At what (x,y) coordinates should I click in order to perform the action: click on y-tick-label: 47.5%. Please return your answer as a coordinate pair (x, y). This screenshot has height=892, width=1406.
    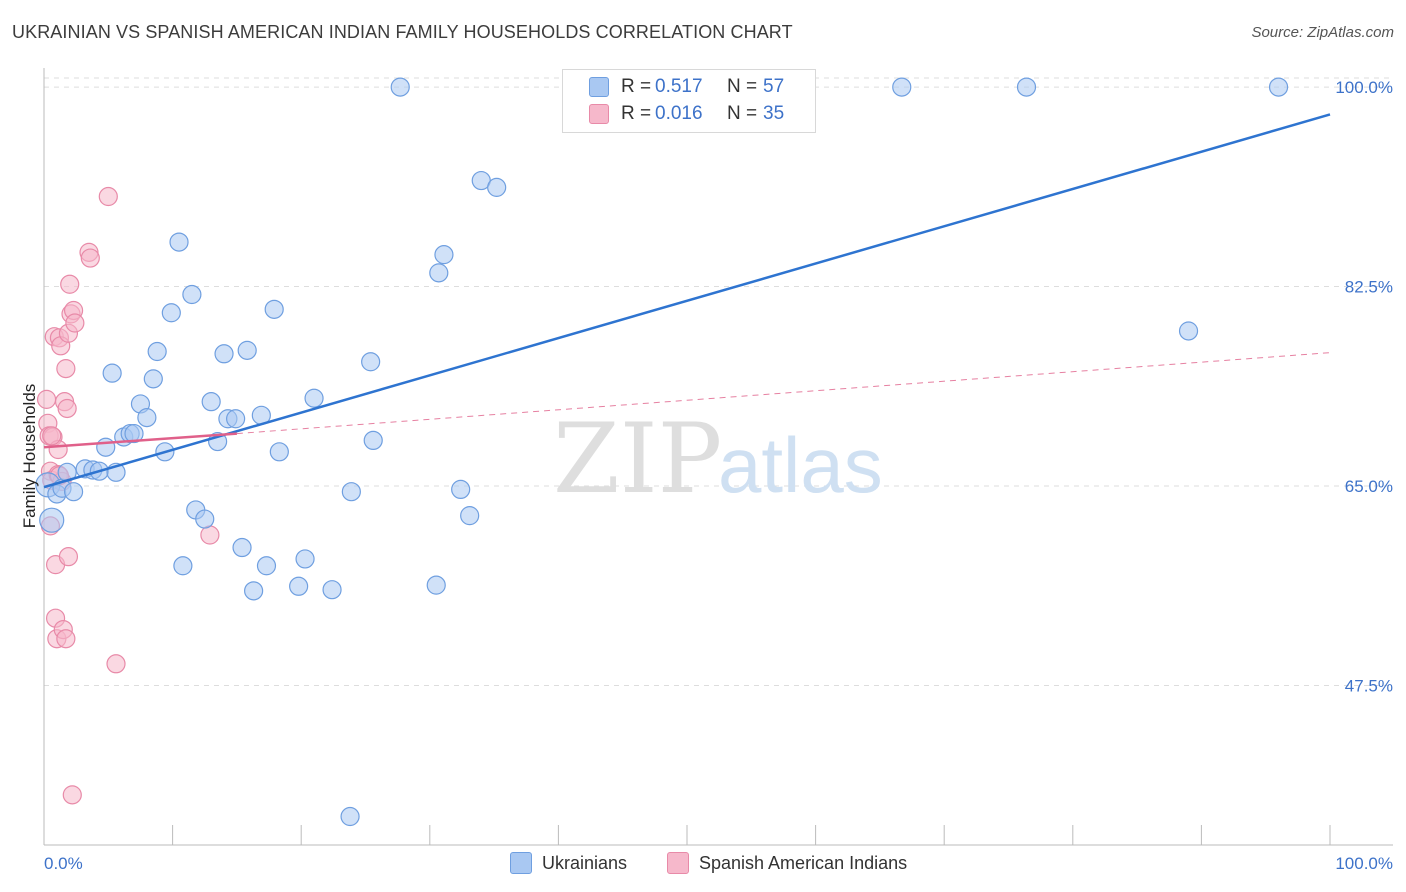
    Looking at the image, I should click on (1369, 685).